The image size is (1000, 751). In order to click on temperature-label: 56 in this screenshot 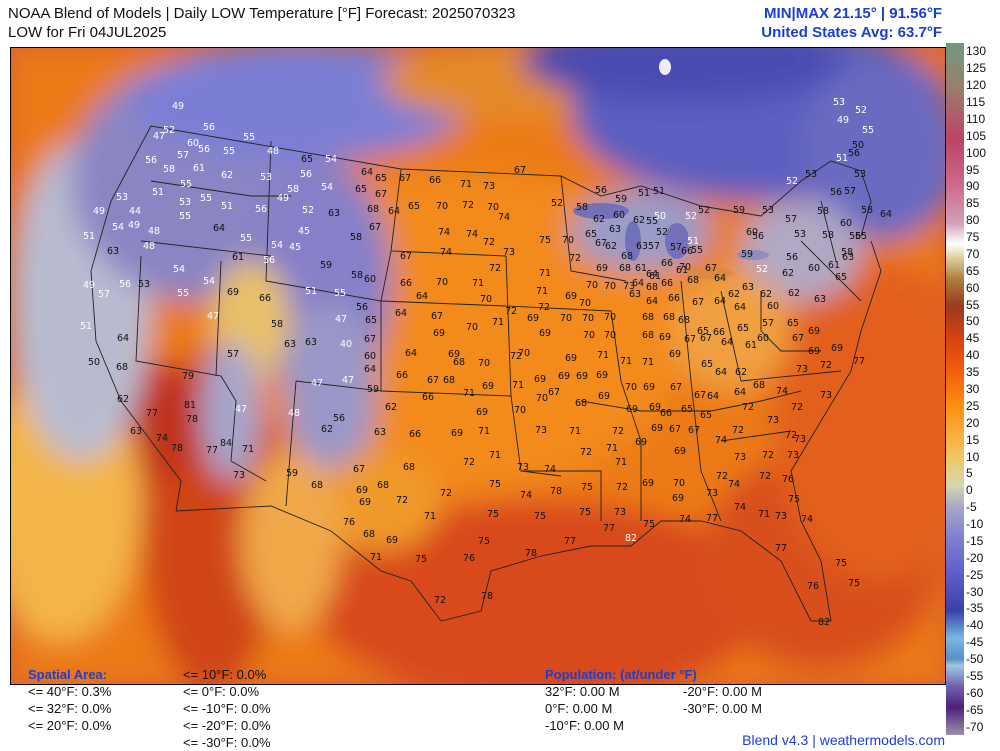, I will do `click(836, 192)`.